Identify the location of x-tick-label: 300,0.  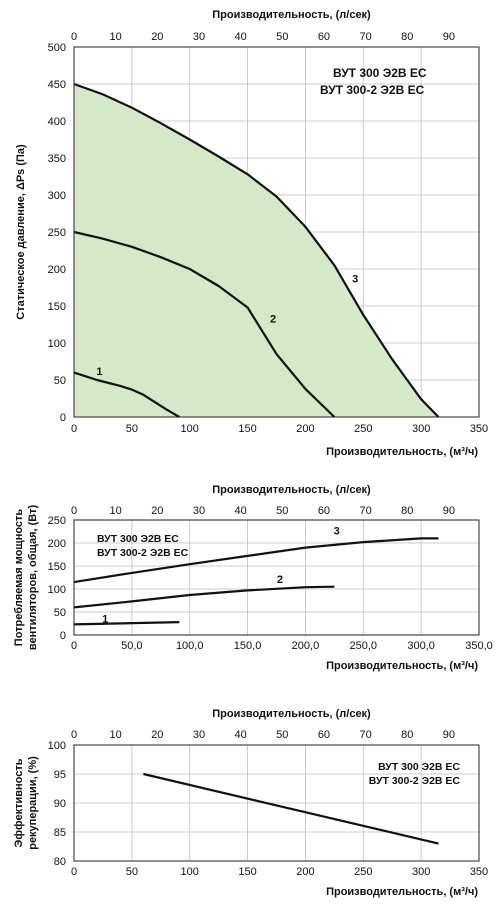
(421, 646).